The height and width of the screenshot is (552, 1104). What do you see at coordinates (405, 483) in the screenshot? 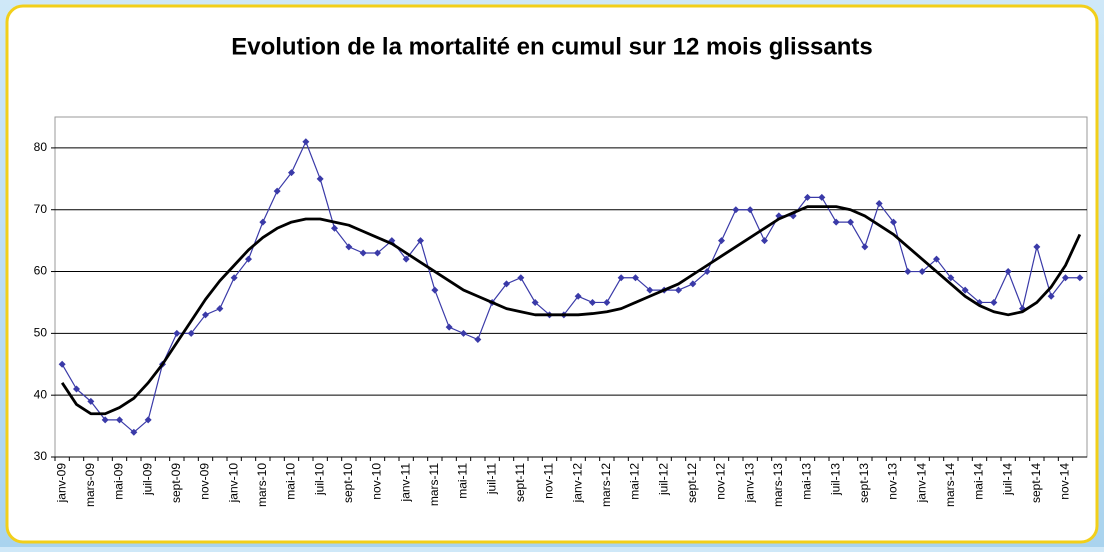
I see `x-tick-label: janv-11` at bounding box center [405, 483].